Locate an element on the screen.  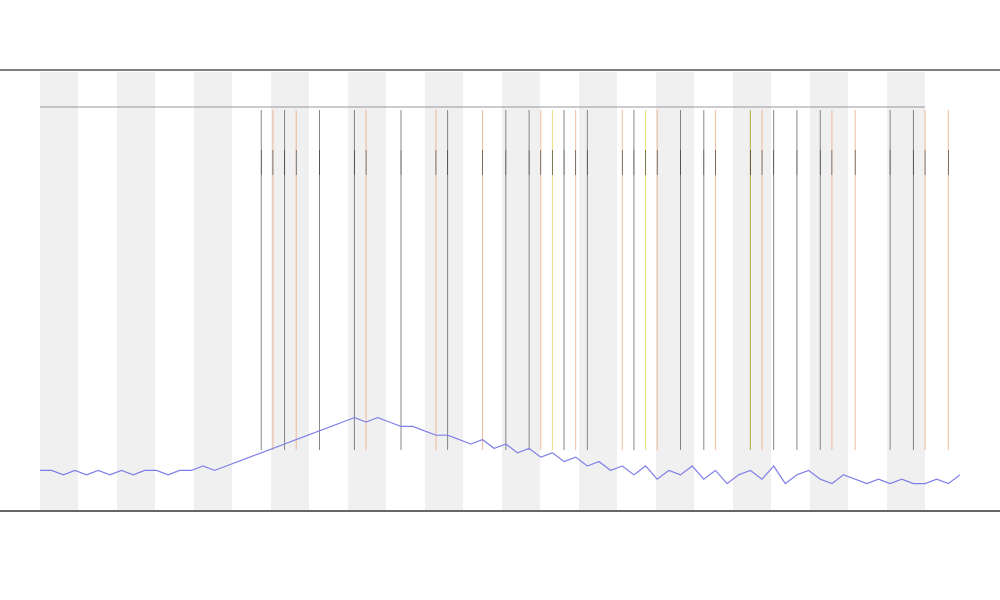
data-line is located at coordinates (500, 450).